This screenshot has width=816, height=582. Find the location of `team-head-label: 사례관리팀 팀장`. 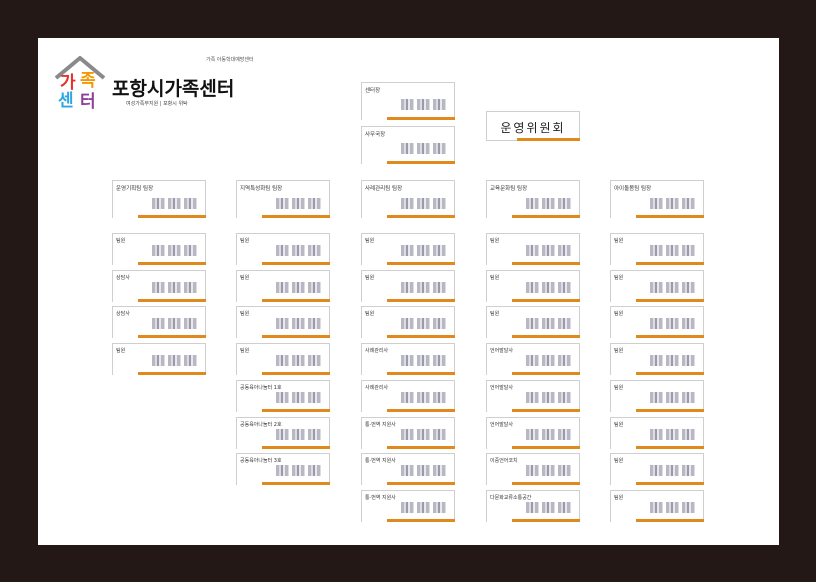

team-head-label: 사례관리팀 팀장 is located at coordinates (384, 189).